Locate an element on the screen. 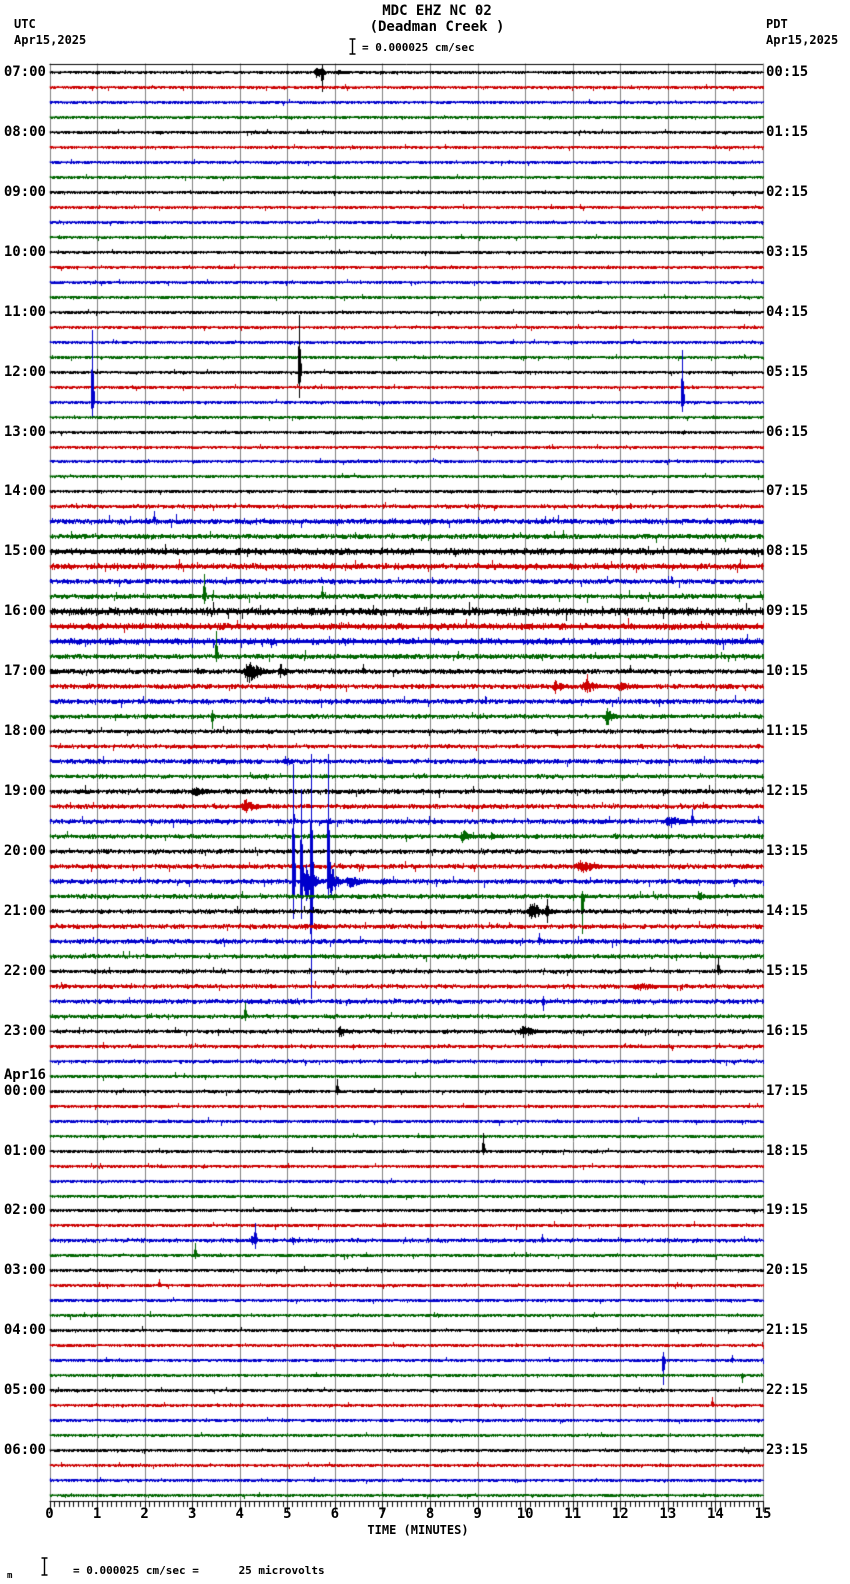 The image size is (850, 1584). footer-prefix-glyph: m is located at coordinates (10, 1576).